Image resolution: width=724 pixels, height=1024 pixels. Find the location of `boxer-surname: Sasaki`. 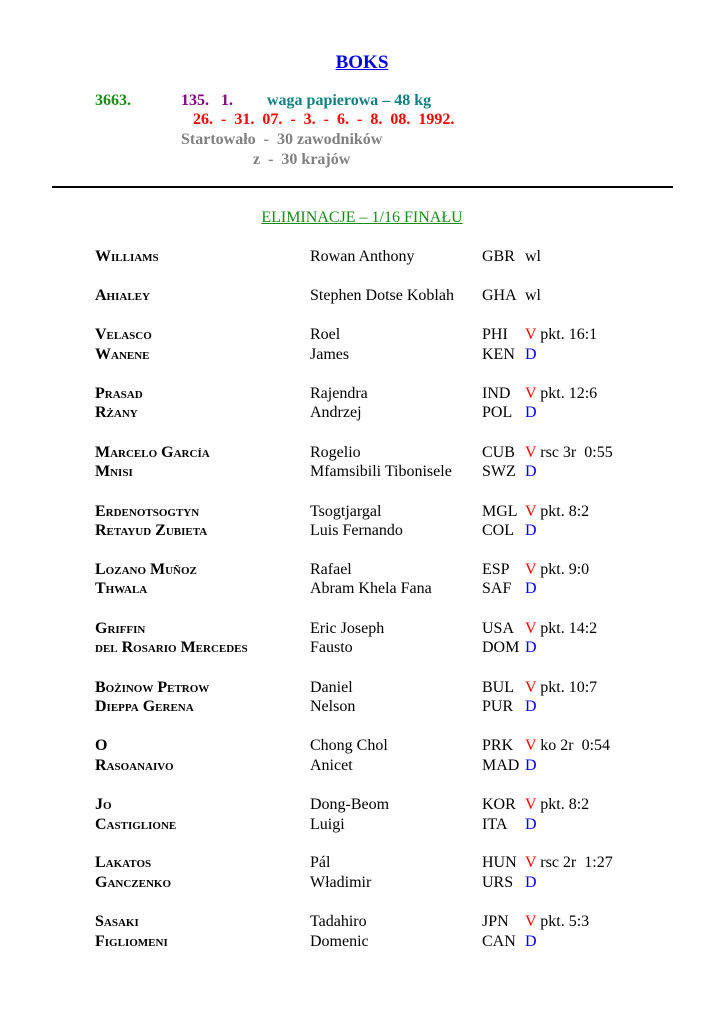

boxer-surname: Sasaki is located at coordinates (117, 921).